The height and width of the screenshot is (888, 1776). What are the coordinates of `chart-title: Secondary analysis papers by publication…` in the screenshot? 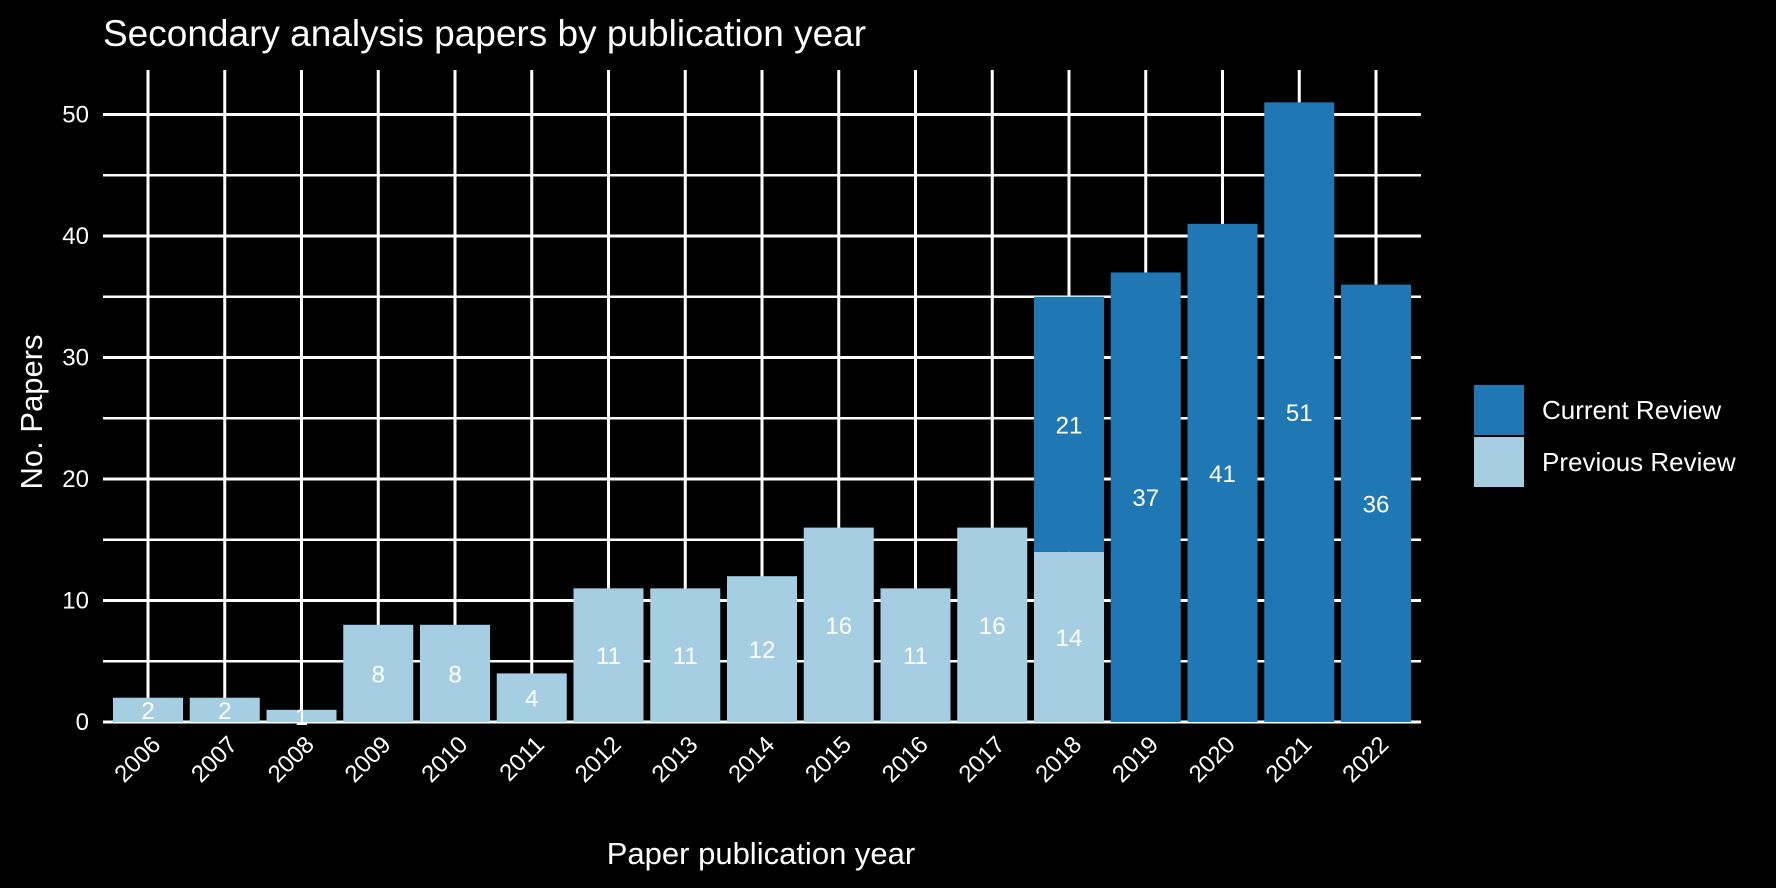 It's located at (484, 33).